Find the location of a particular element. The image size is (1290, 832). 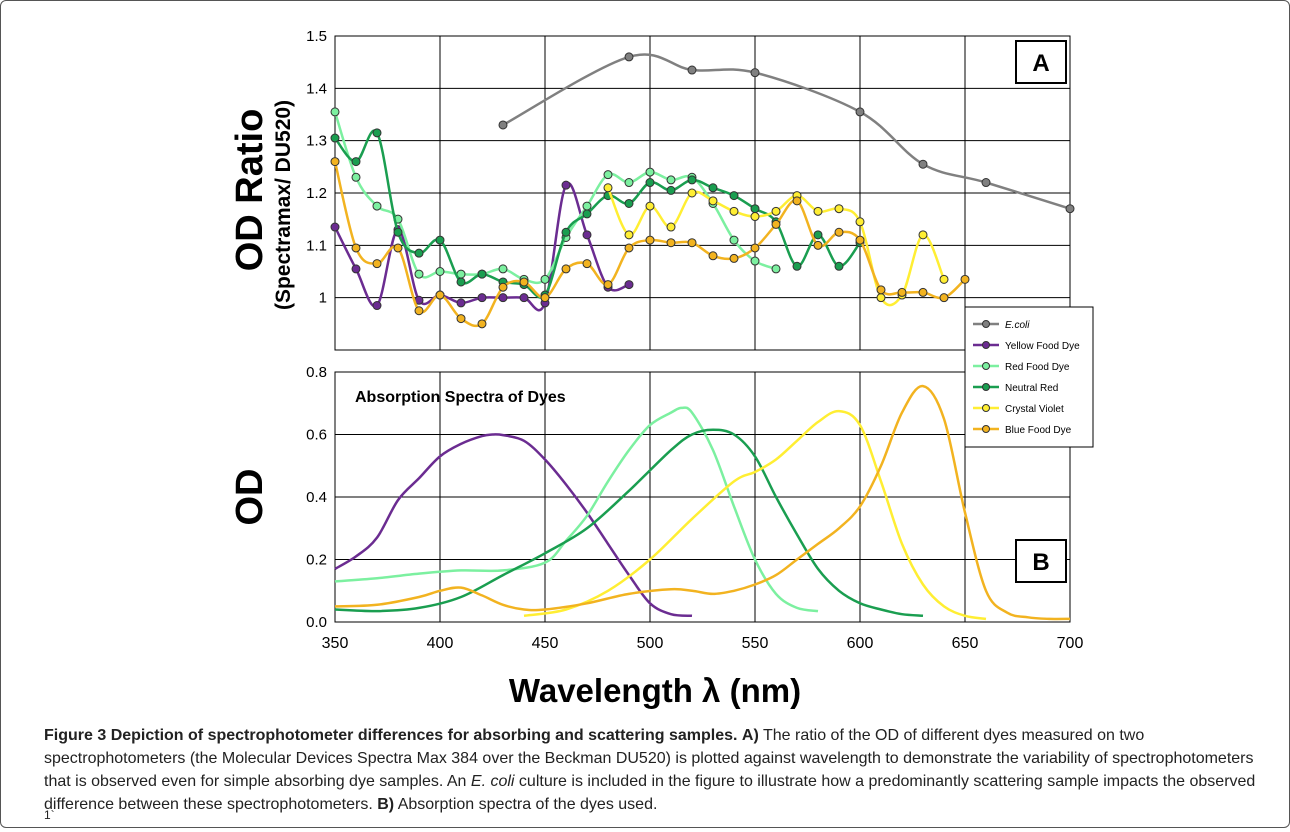

legend-label: E.coli is located at coordinates (1017, 325).